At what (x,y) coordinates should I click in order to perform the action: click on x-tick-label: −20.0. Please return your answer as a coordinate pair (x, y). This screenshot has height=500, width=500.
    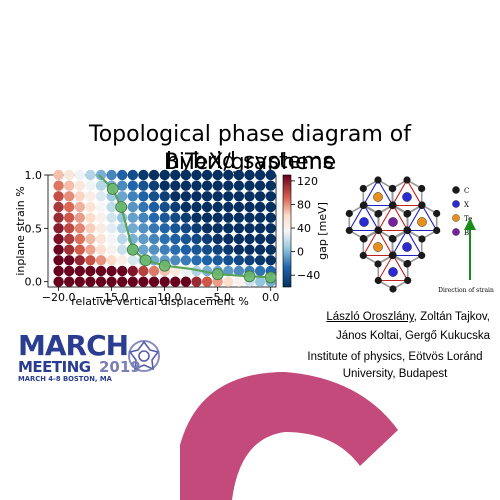
    Looking at the image, I should click on (59, 297).